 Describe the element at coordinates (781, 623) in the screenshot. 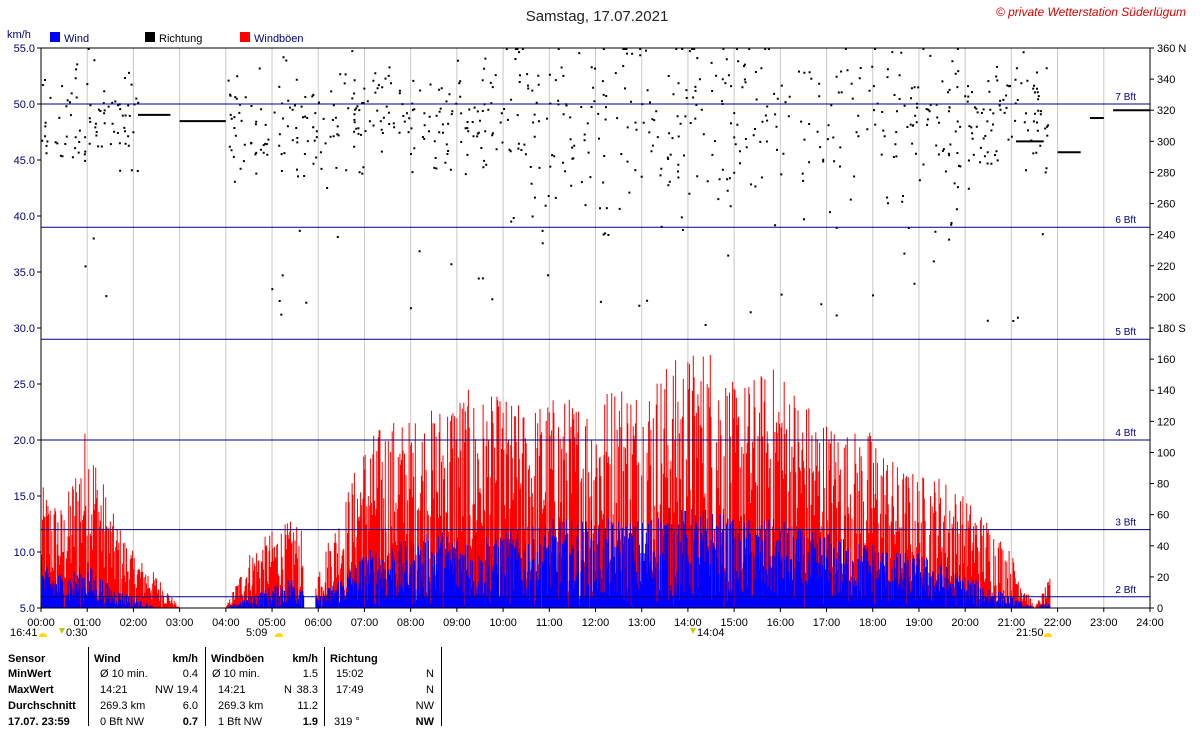

I see `x-tick-label: 16:00` at that location.